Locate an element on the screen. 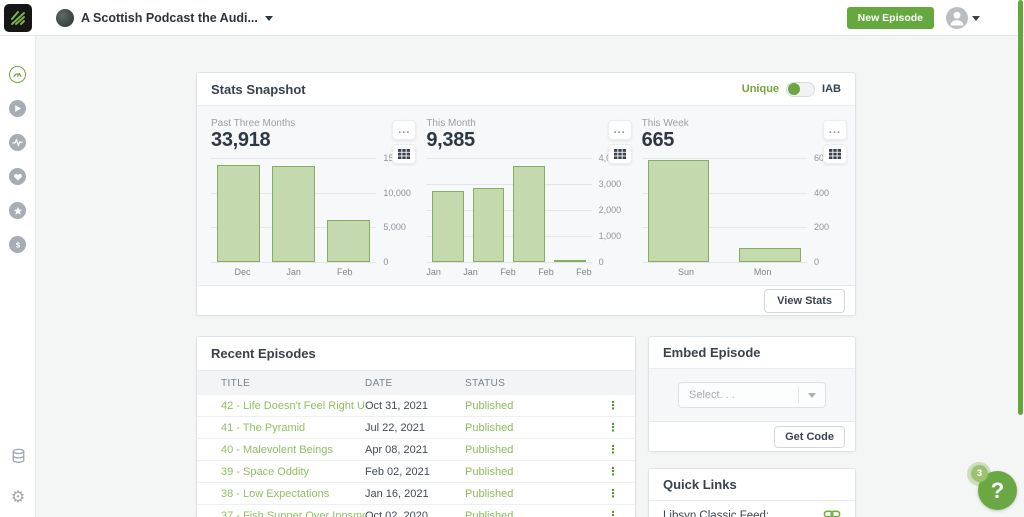 This screenshot has height=517, width=1024. episode-select: Select. . . is located at coordinates (752, 395).